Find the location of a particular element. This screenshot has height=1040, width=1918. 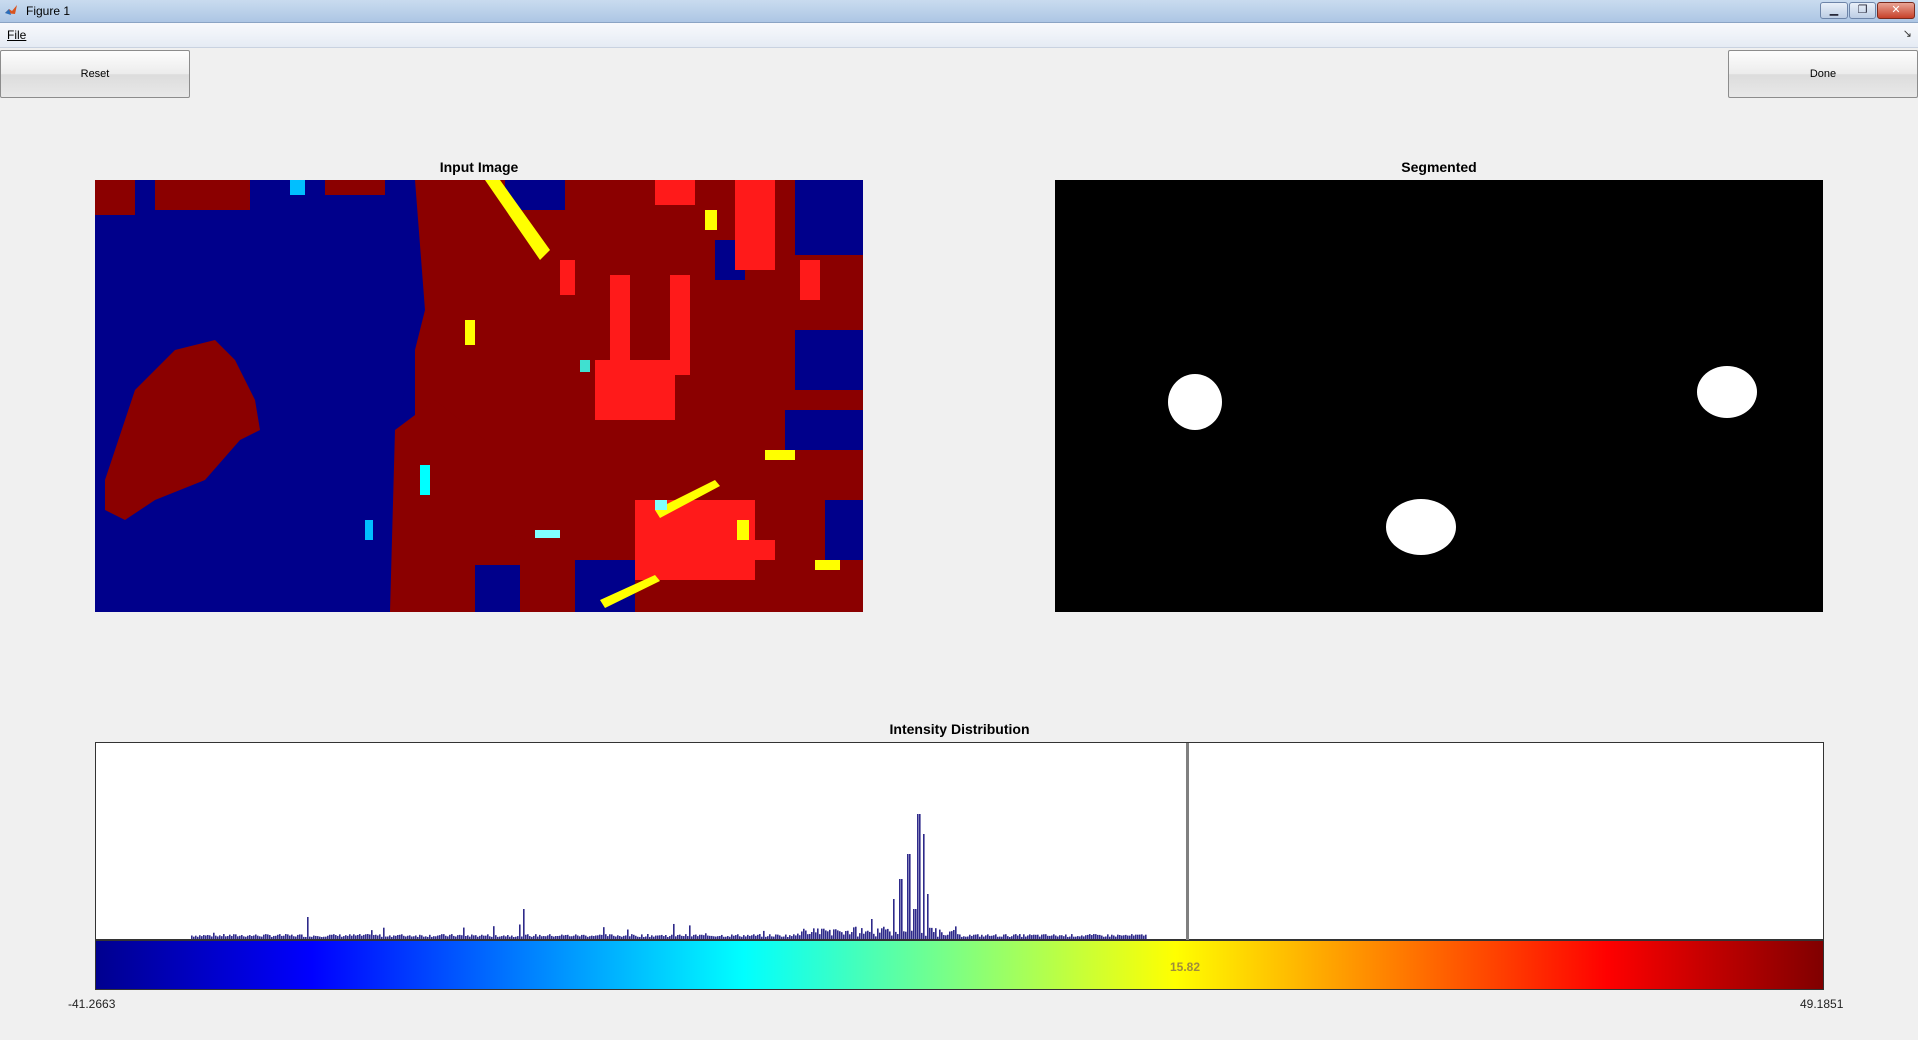

minimize-button: ▁ is located at coordinates (1834, 10).